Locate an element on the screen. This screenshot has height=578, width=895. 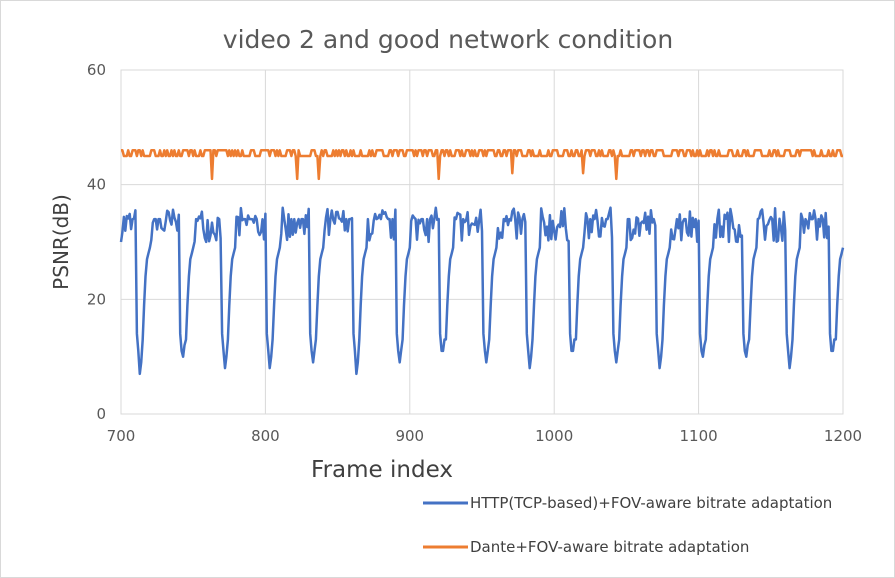
x-tick-label: 900 is located at coordinates (409, 436).